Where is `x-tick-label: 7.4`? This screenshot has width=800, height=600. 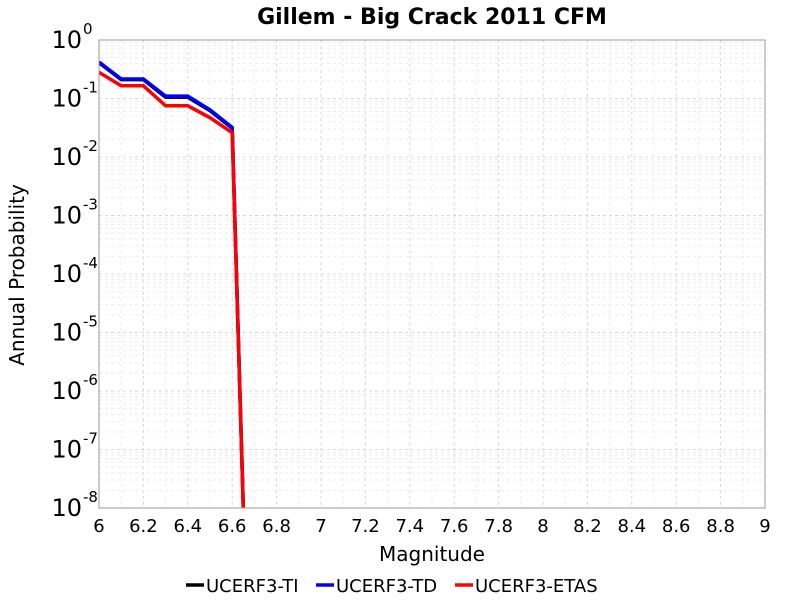
x-tick-label: 7.4 is located at coordinates (409, 526).